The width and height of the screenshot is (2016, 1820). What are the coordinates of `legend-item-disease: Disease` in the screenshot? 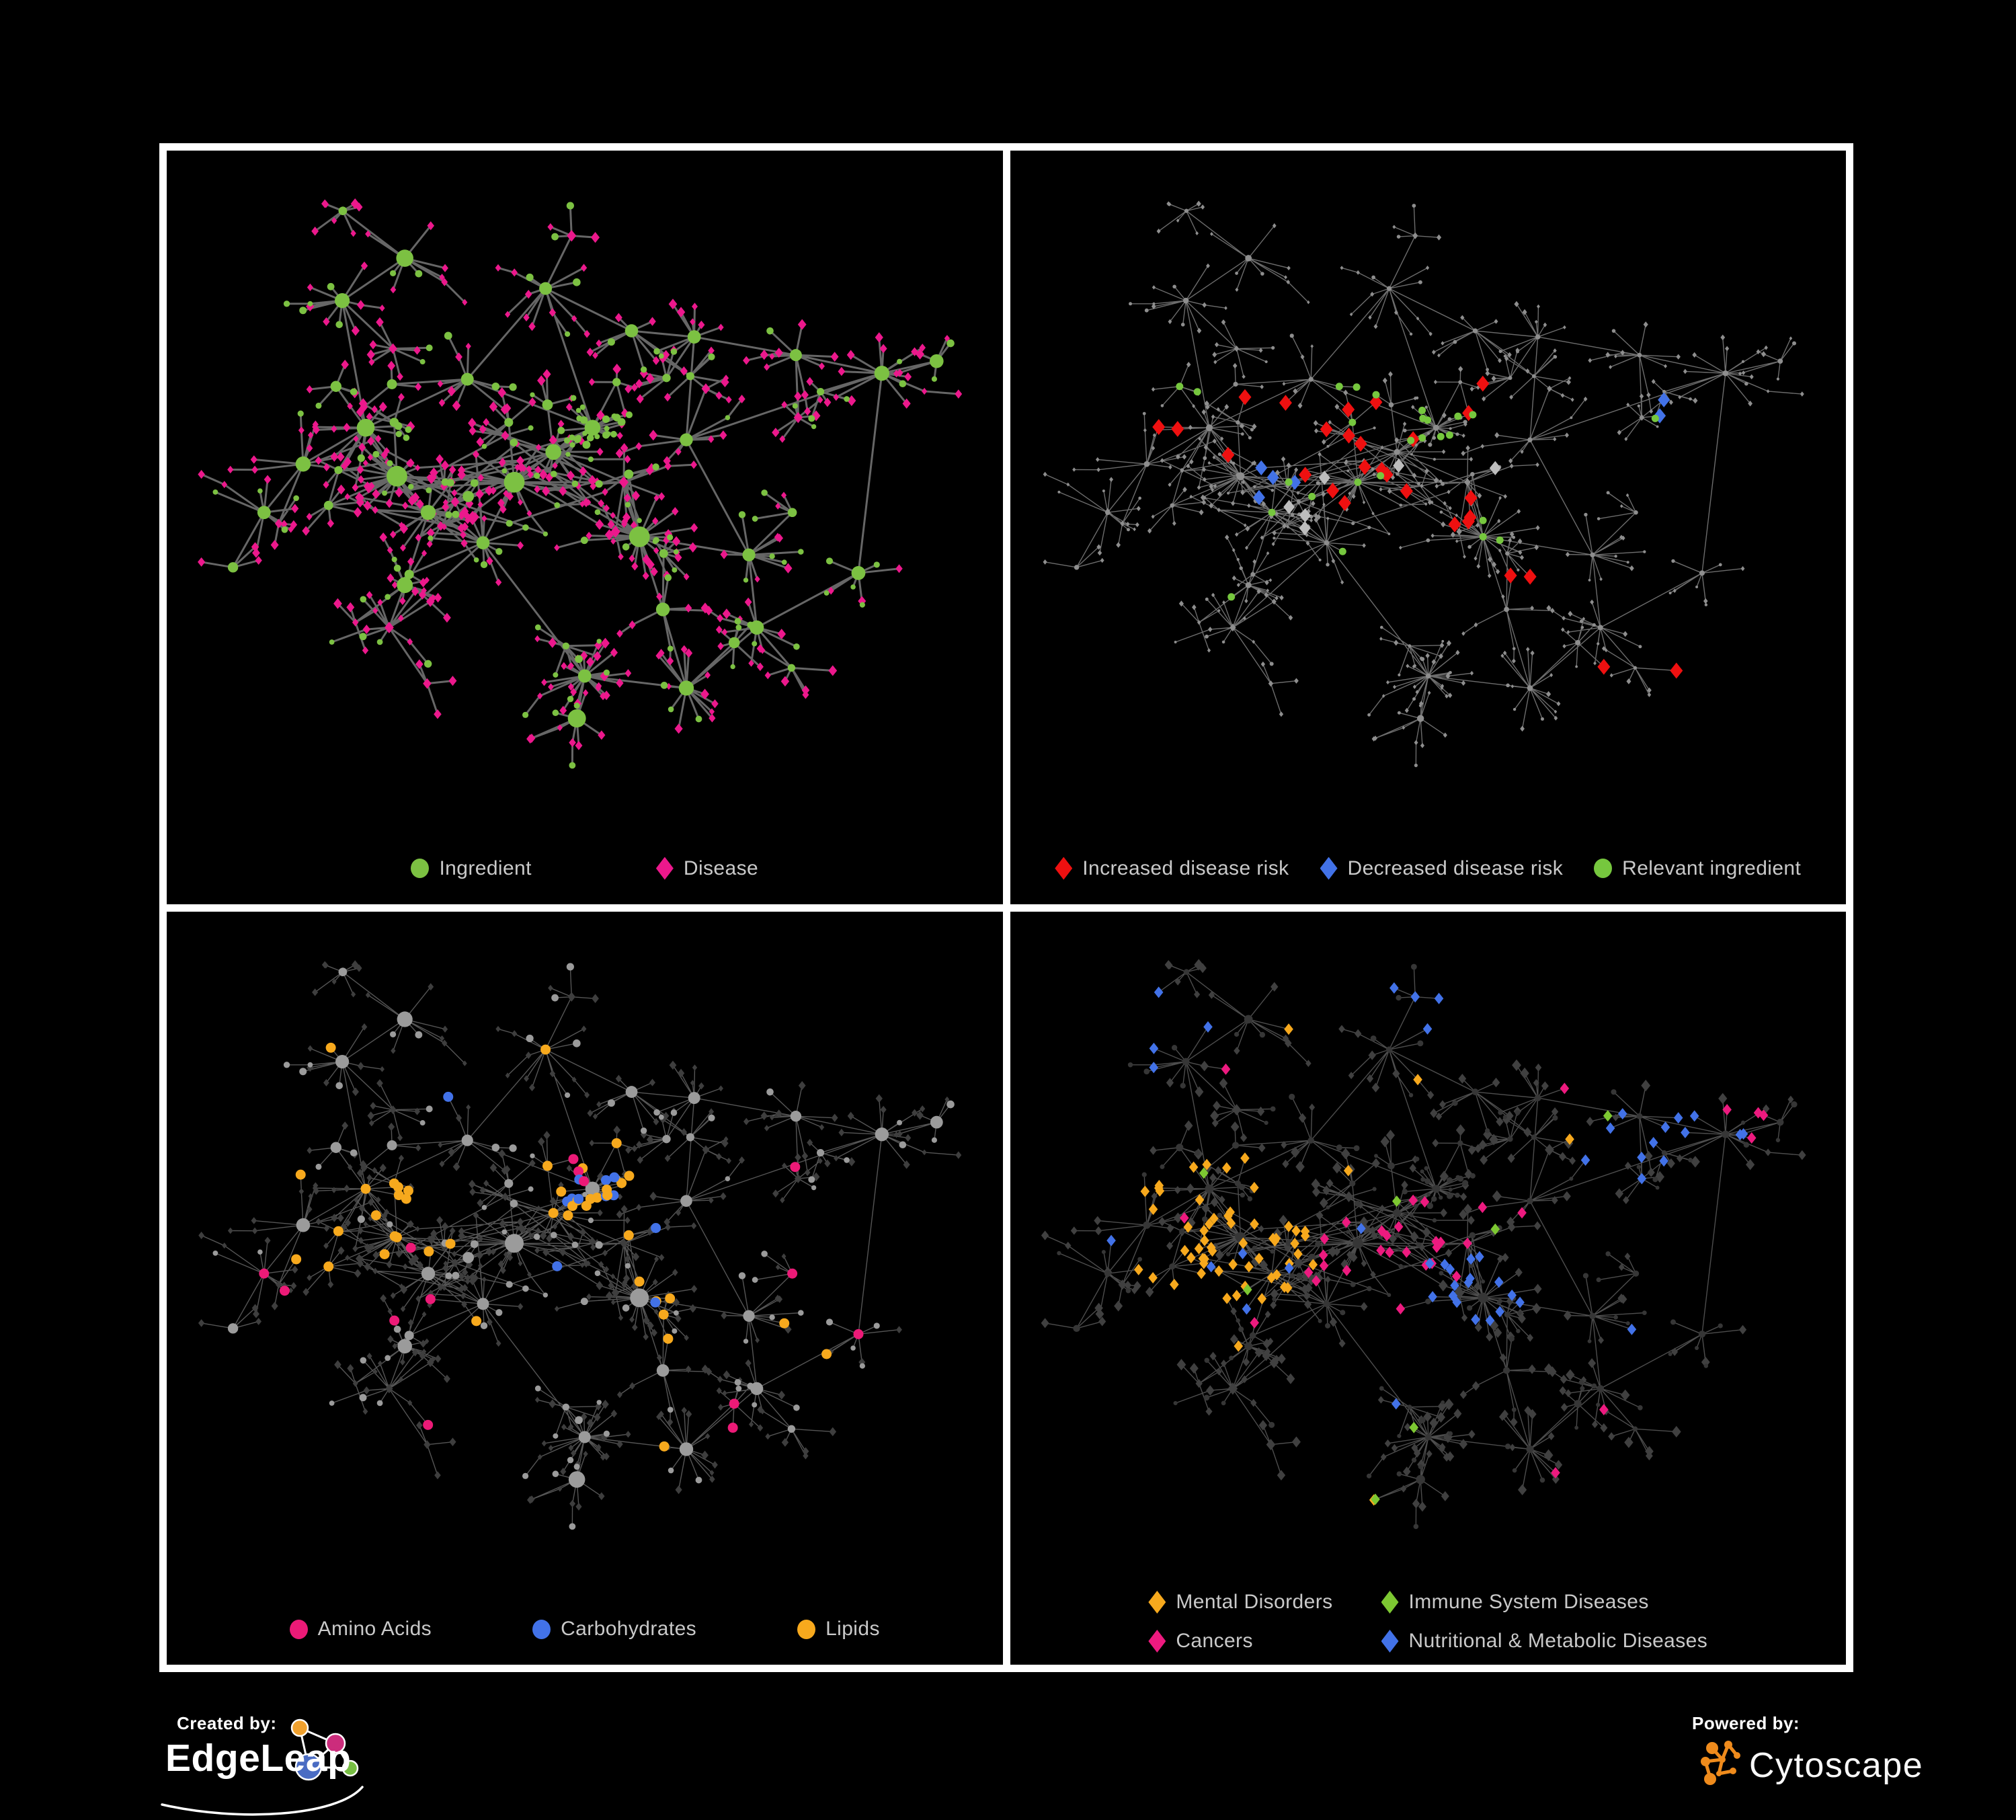 It's located at (707, 868).